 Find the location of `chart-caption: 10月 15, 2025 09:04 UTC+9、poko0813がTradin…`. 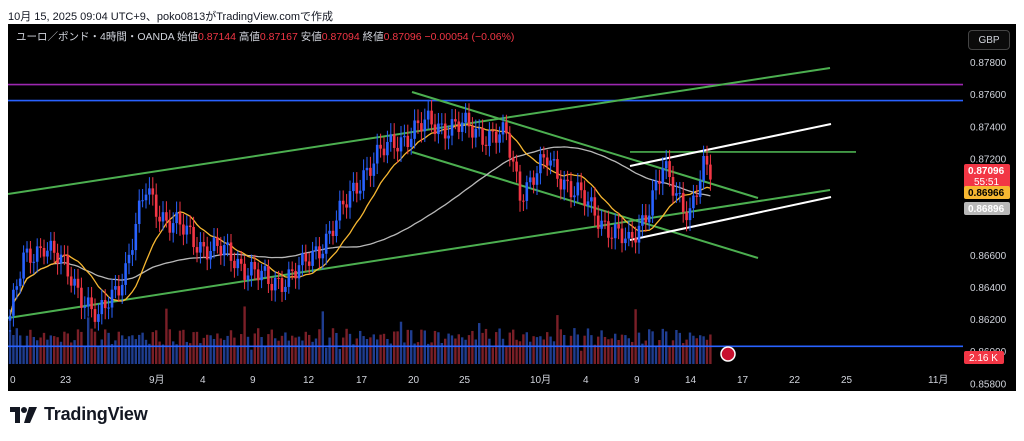

chart-caption: 10月 15, 2025 09:04 UTC+9、poko0813がTradin… is located at coordinates (170, 17).